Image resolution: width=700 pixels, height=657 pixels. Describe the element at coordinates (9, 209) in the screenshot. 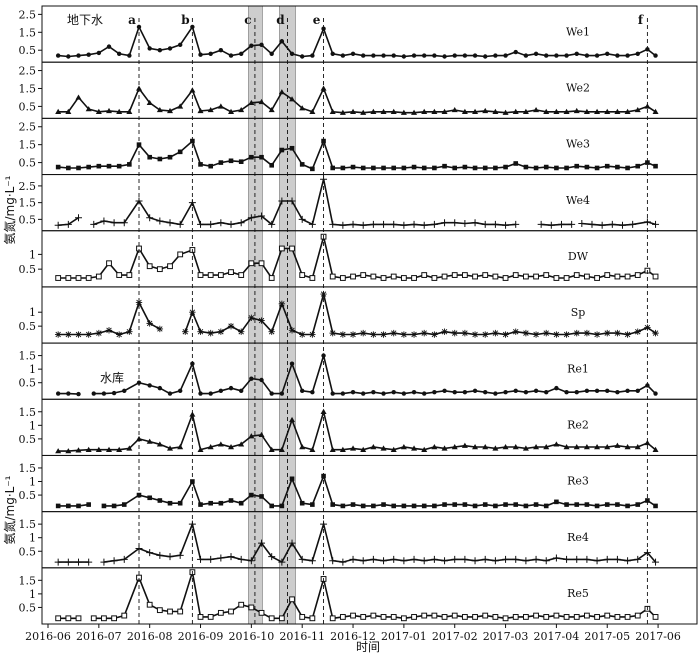

I see `y-axis-title-groundwater: 氨氮/mg·L⁻¹` at that location.